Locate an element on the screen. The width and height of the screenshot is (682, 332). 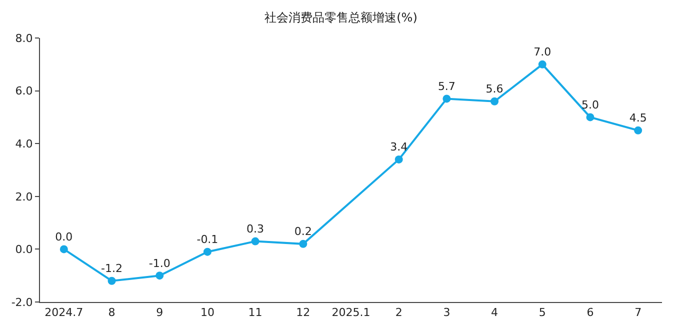
x-tick-label: 5 is located at coordinates (542, 313).